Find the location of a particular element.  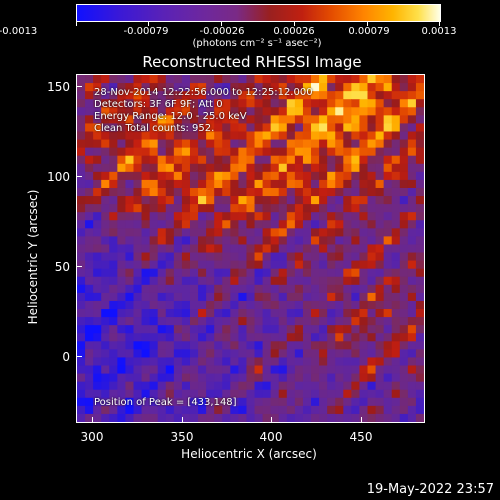

y-tick is located at coordinates (79, 176).